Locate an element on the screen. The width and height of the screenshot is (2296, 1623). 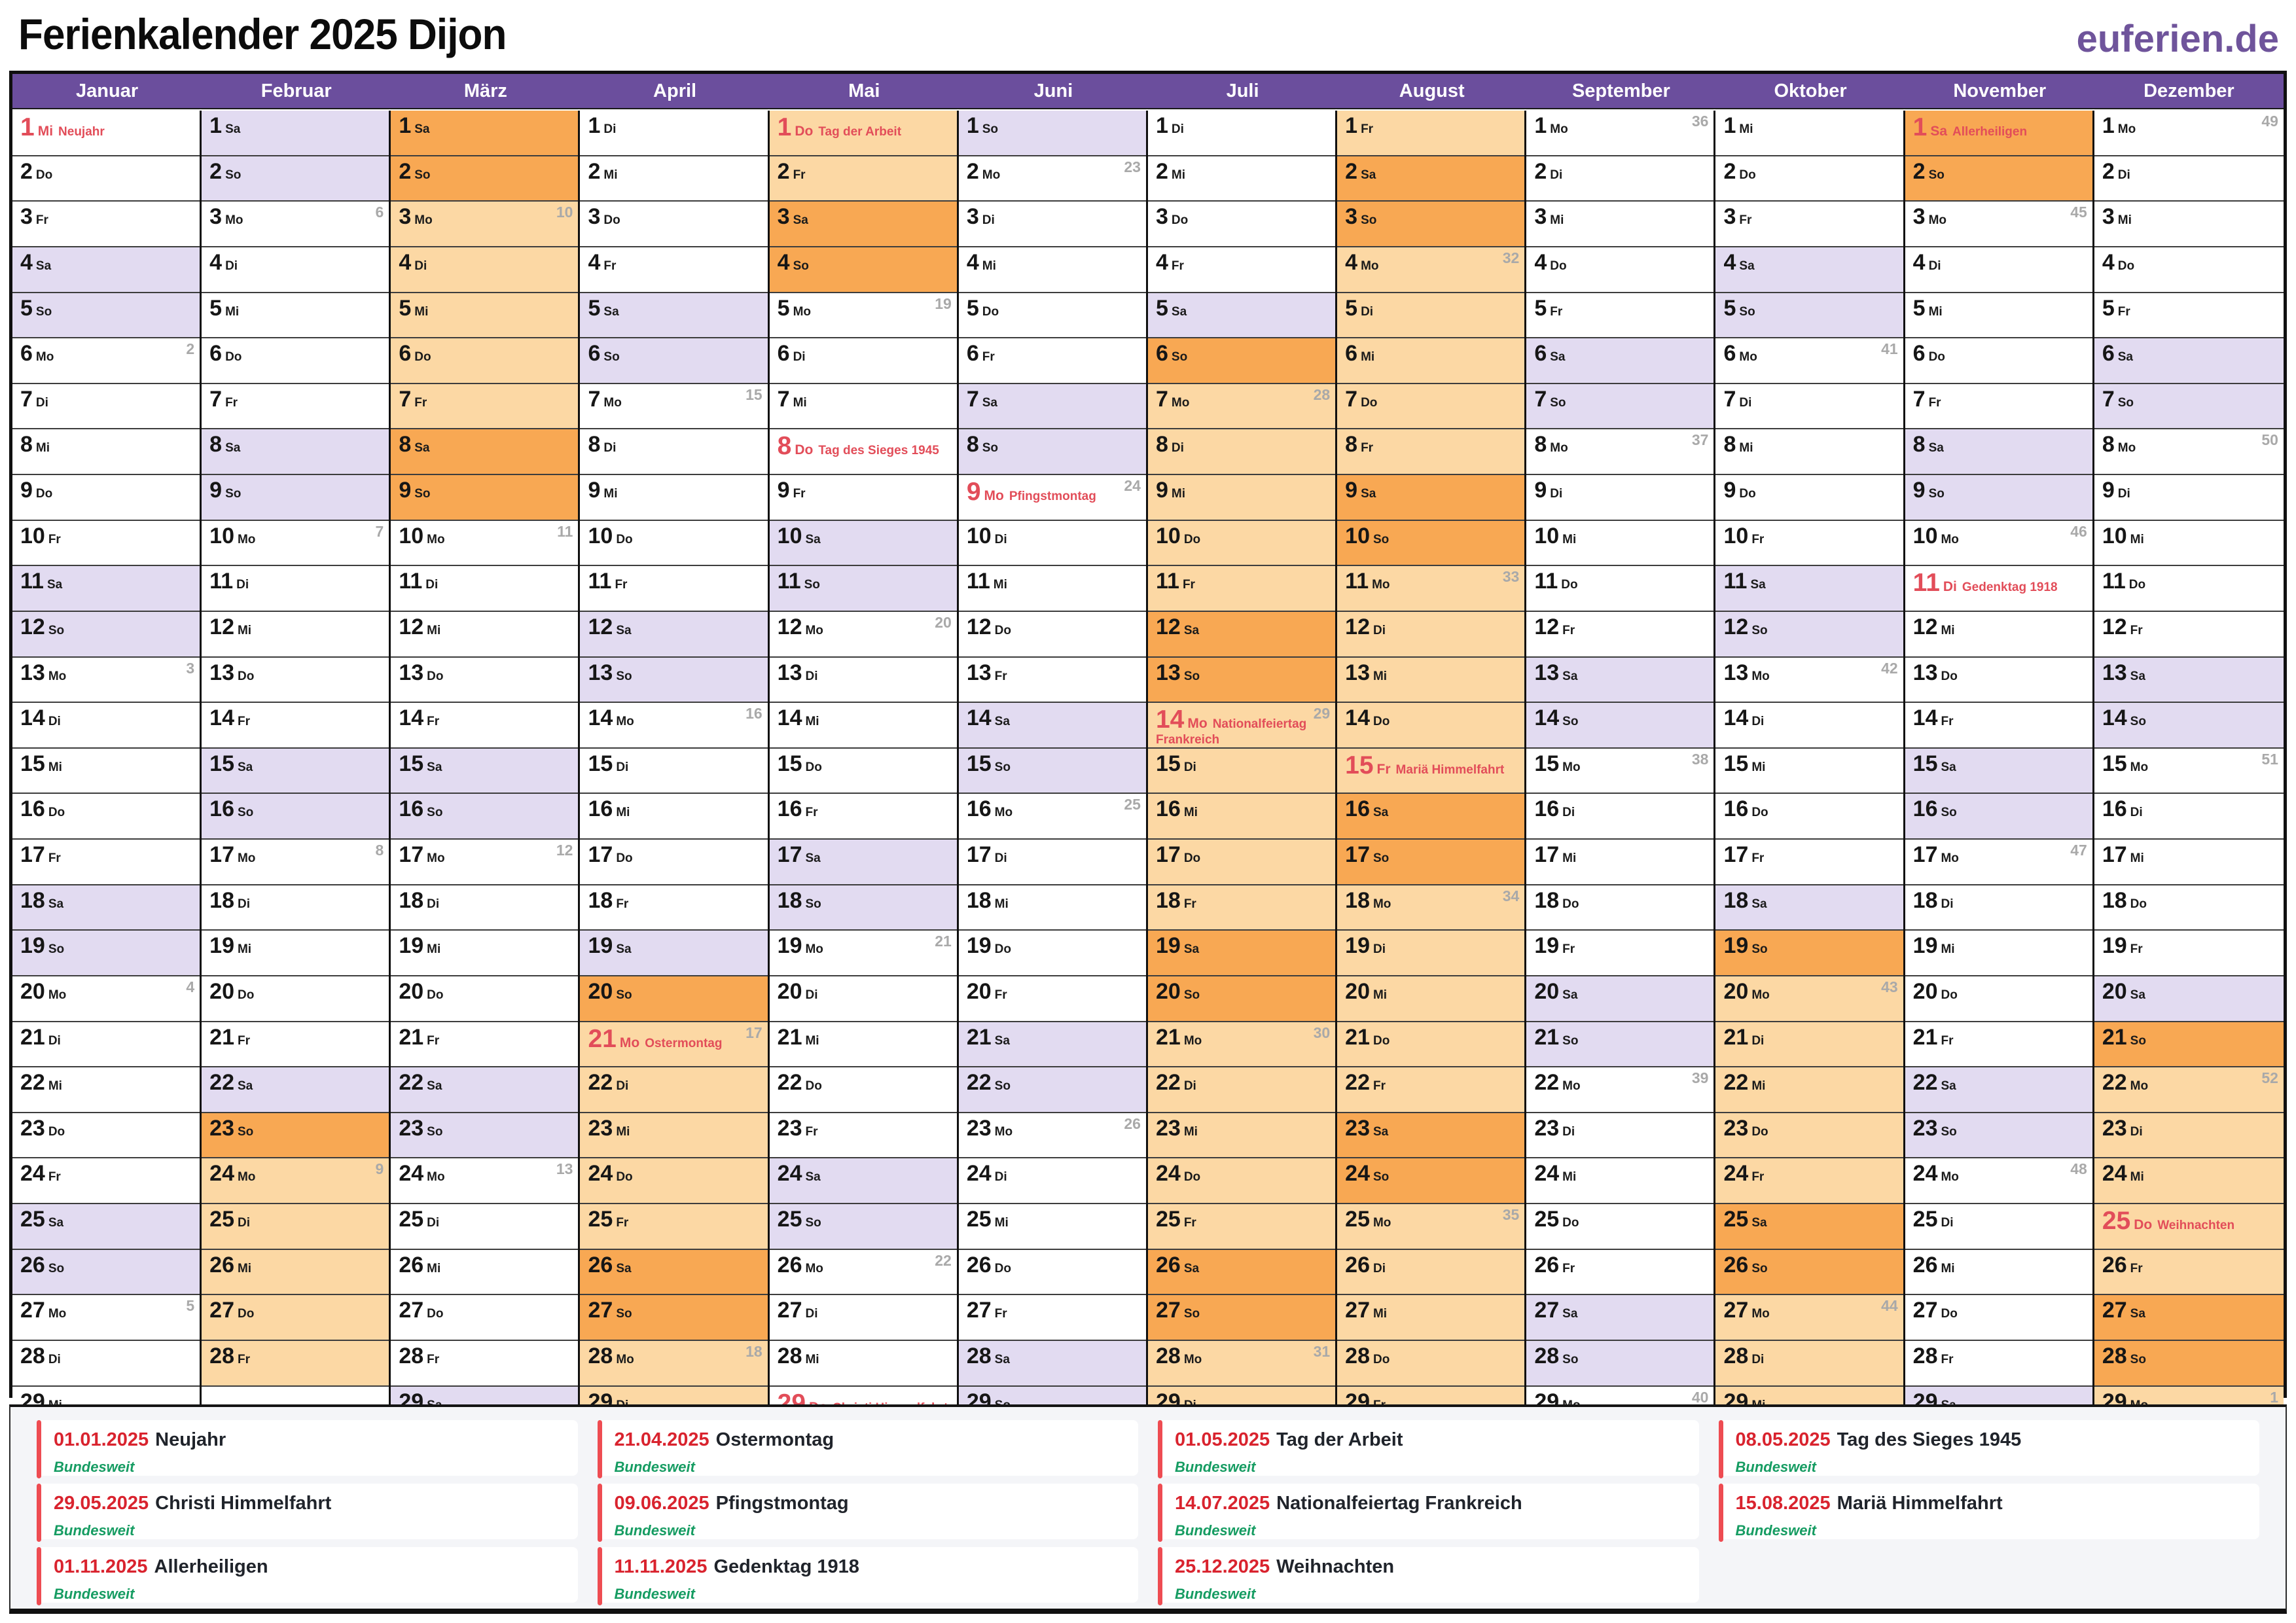
day-cell: 14 Fr is located at coordinates (1998, 726).